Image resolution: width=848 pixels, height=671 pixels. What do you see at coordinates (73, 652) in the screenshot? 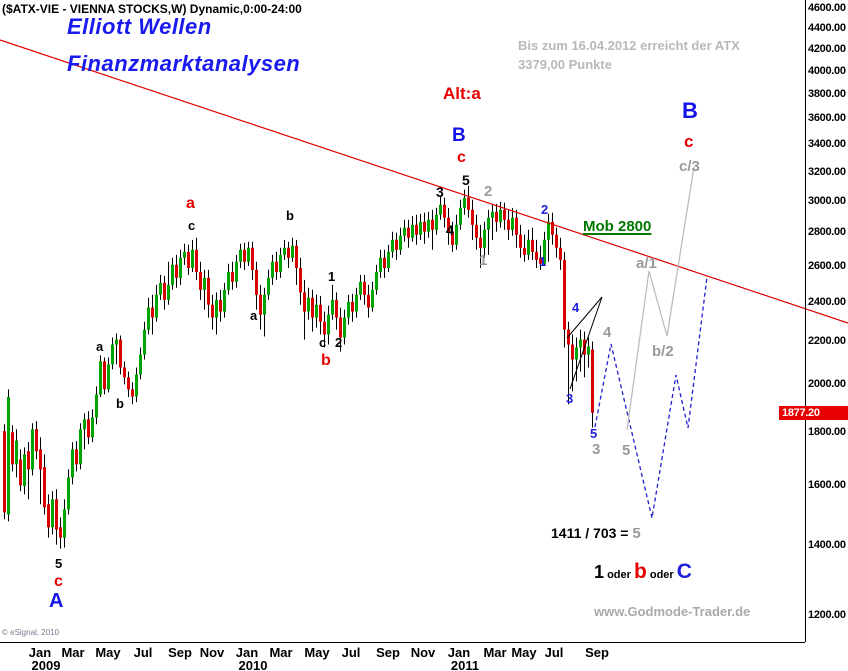
I see `month-tick-label: Mar` at bounding box center [73, 652].